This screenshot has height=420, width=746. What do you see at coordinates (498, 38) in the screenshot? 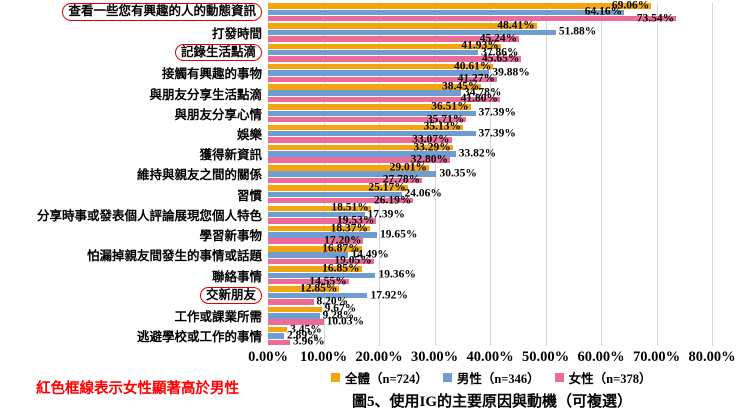
I see `data-label-female: 45.24%` at bounding box center [498, 38].